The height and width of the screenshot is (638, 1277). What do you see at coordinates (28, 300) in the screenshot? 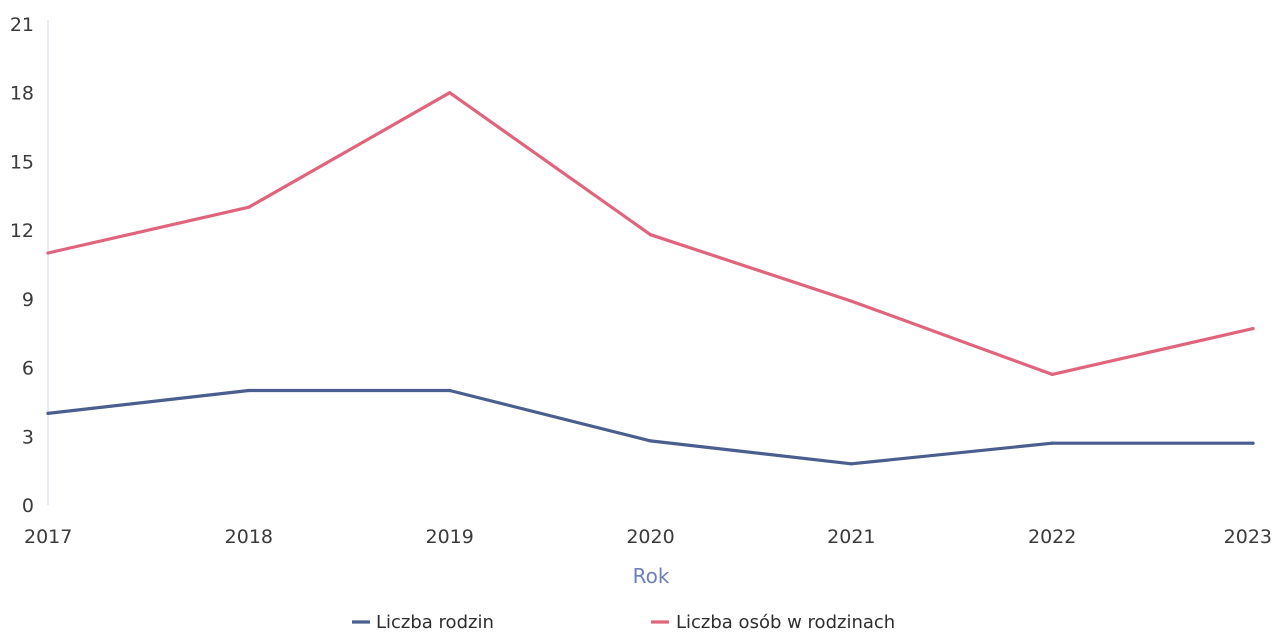
I see `y-tick-label: 9` at bounding box center [28, 300].